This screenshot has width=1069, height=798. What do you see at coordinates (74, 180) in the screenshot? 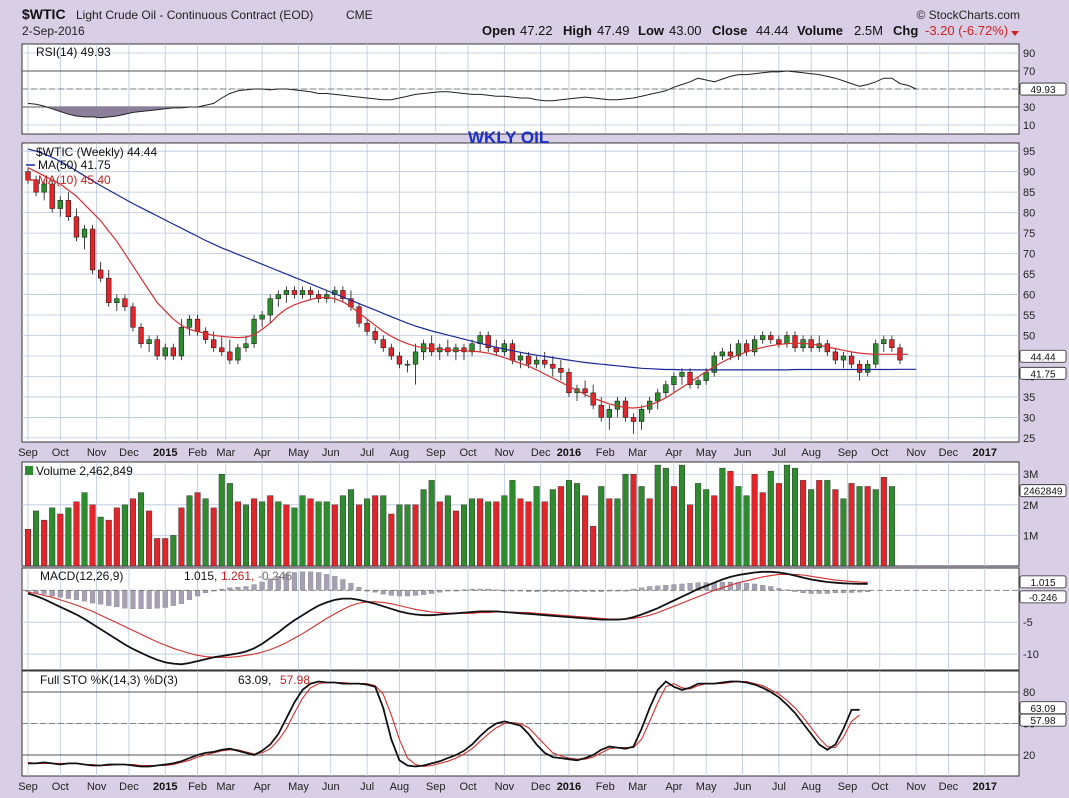
I see `ma10-legend: MA(10) 45.40` at bounding box center [74, 180].